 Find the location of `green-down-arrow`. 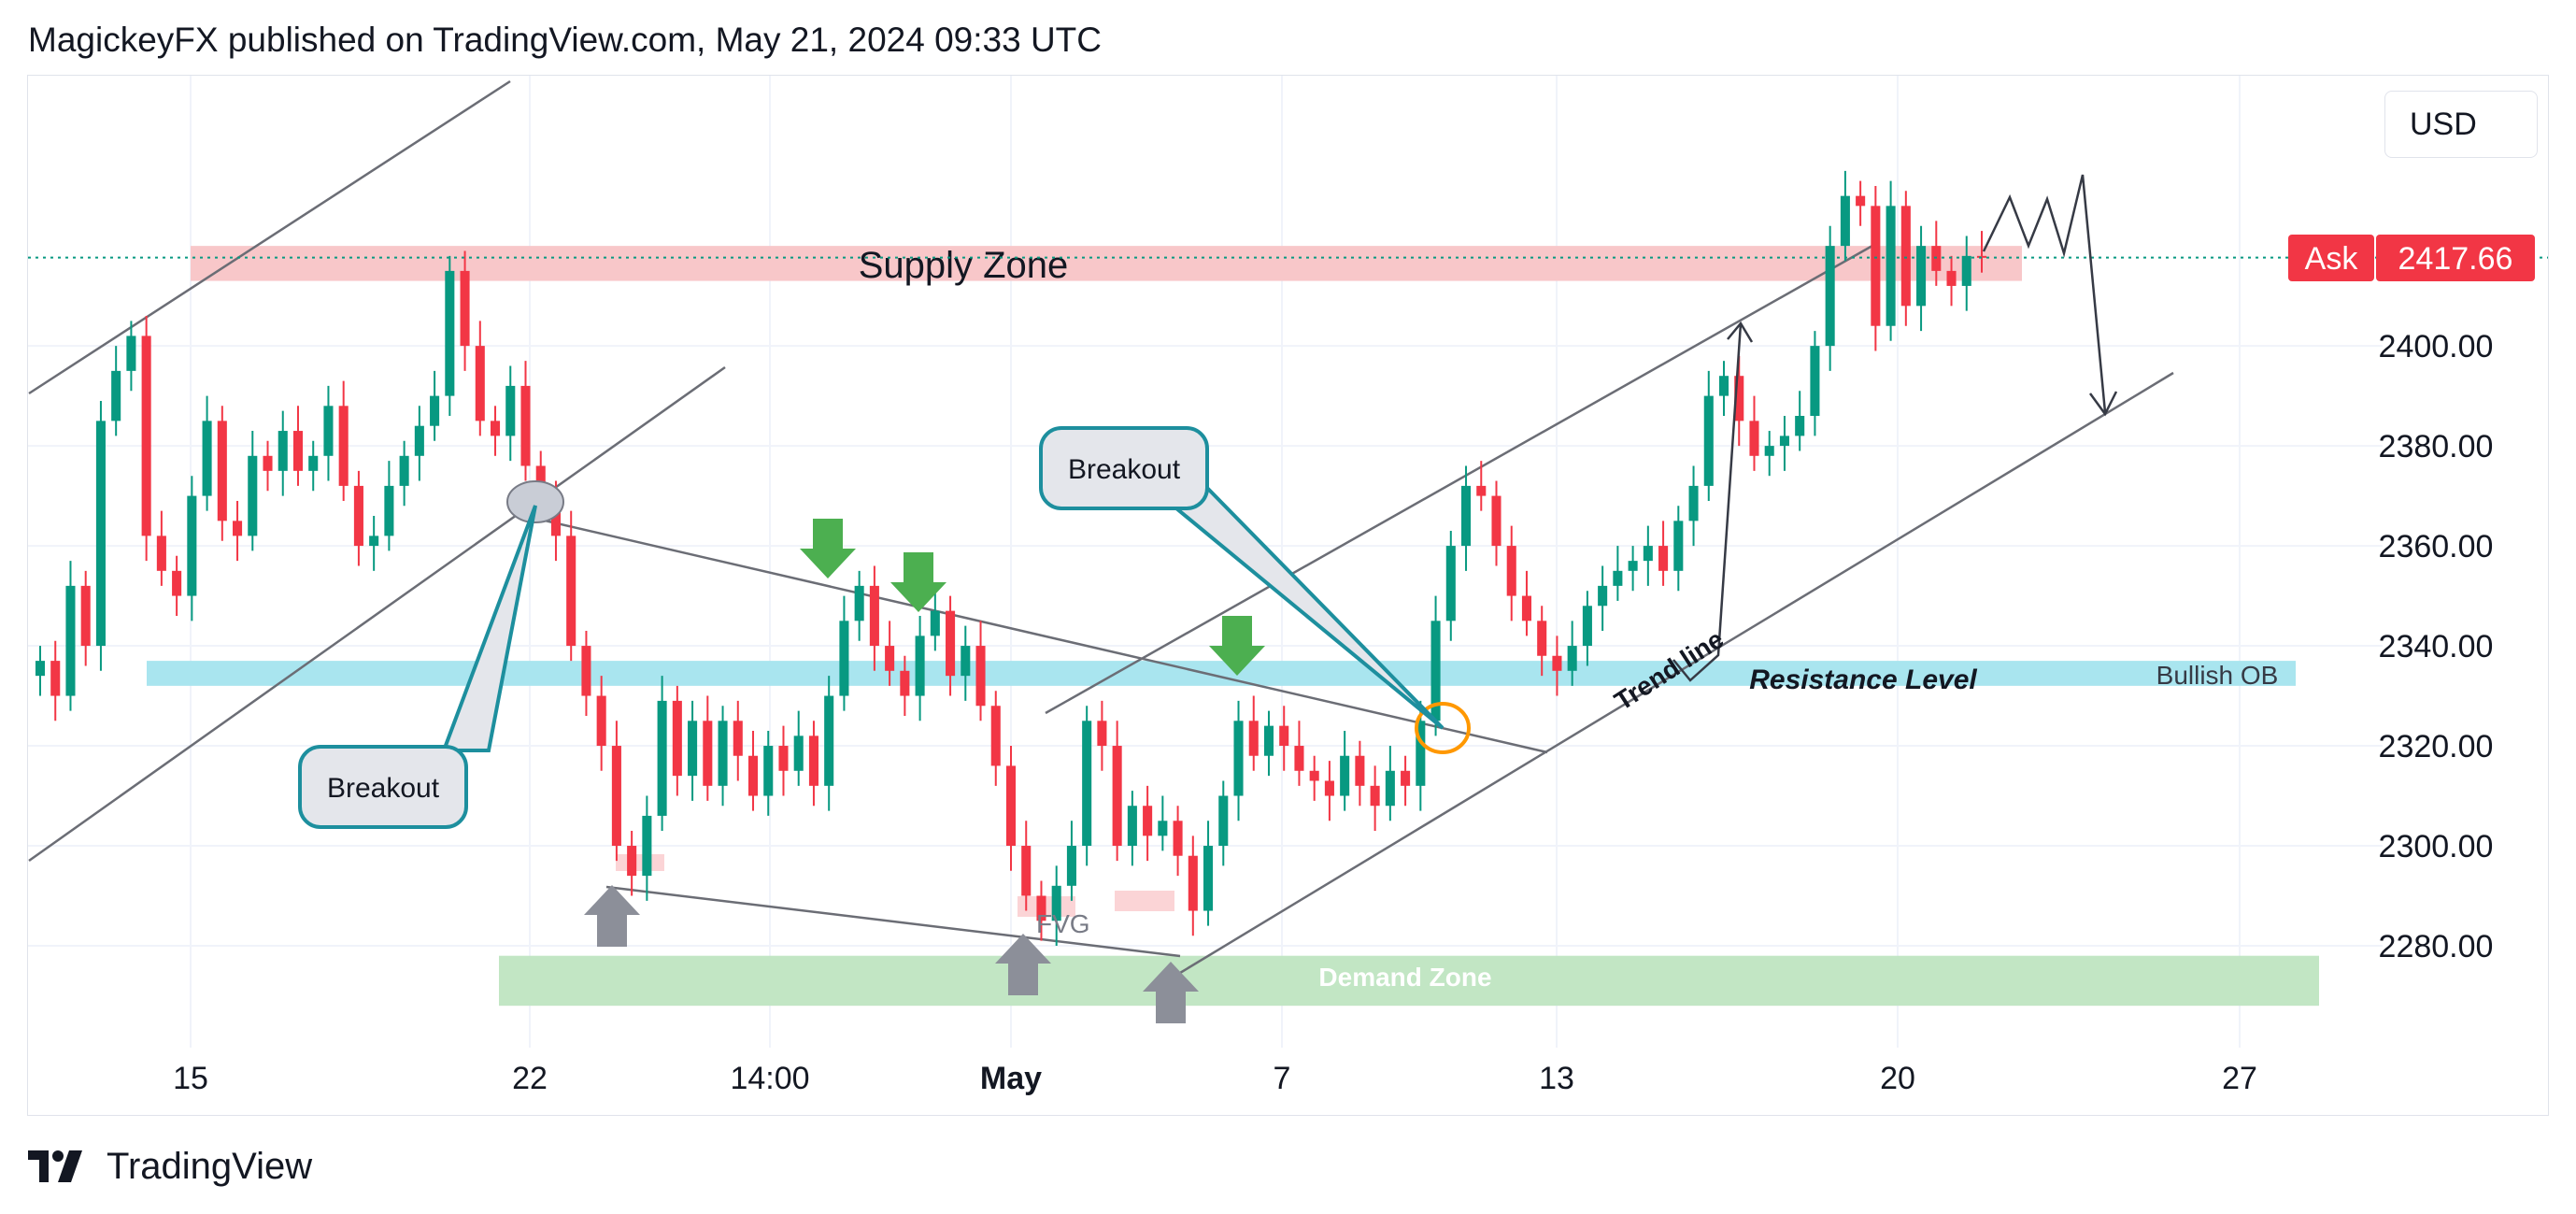

green-down-arrow is located at coordinates (918, 582).